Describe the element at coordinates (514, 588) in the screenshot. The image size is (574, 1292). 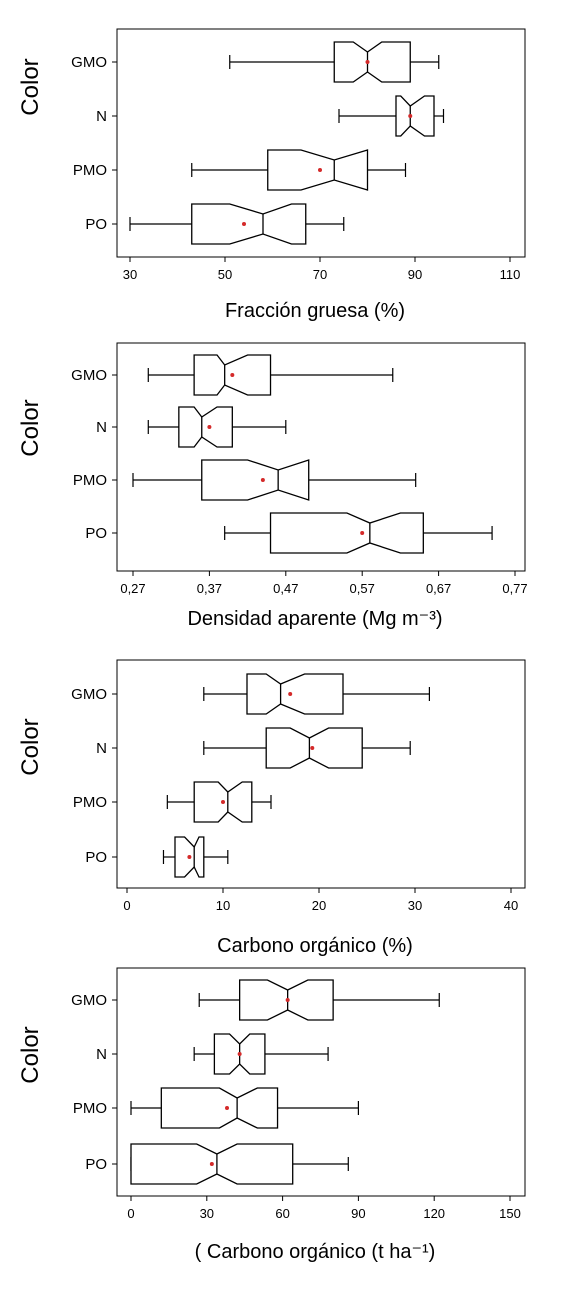
I see `x-tick-label: 0,77` at that location.